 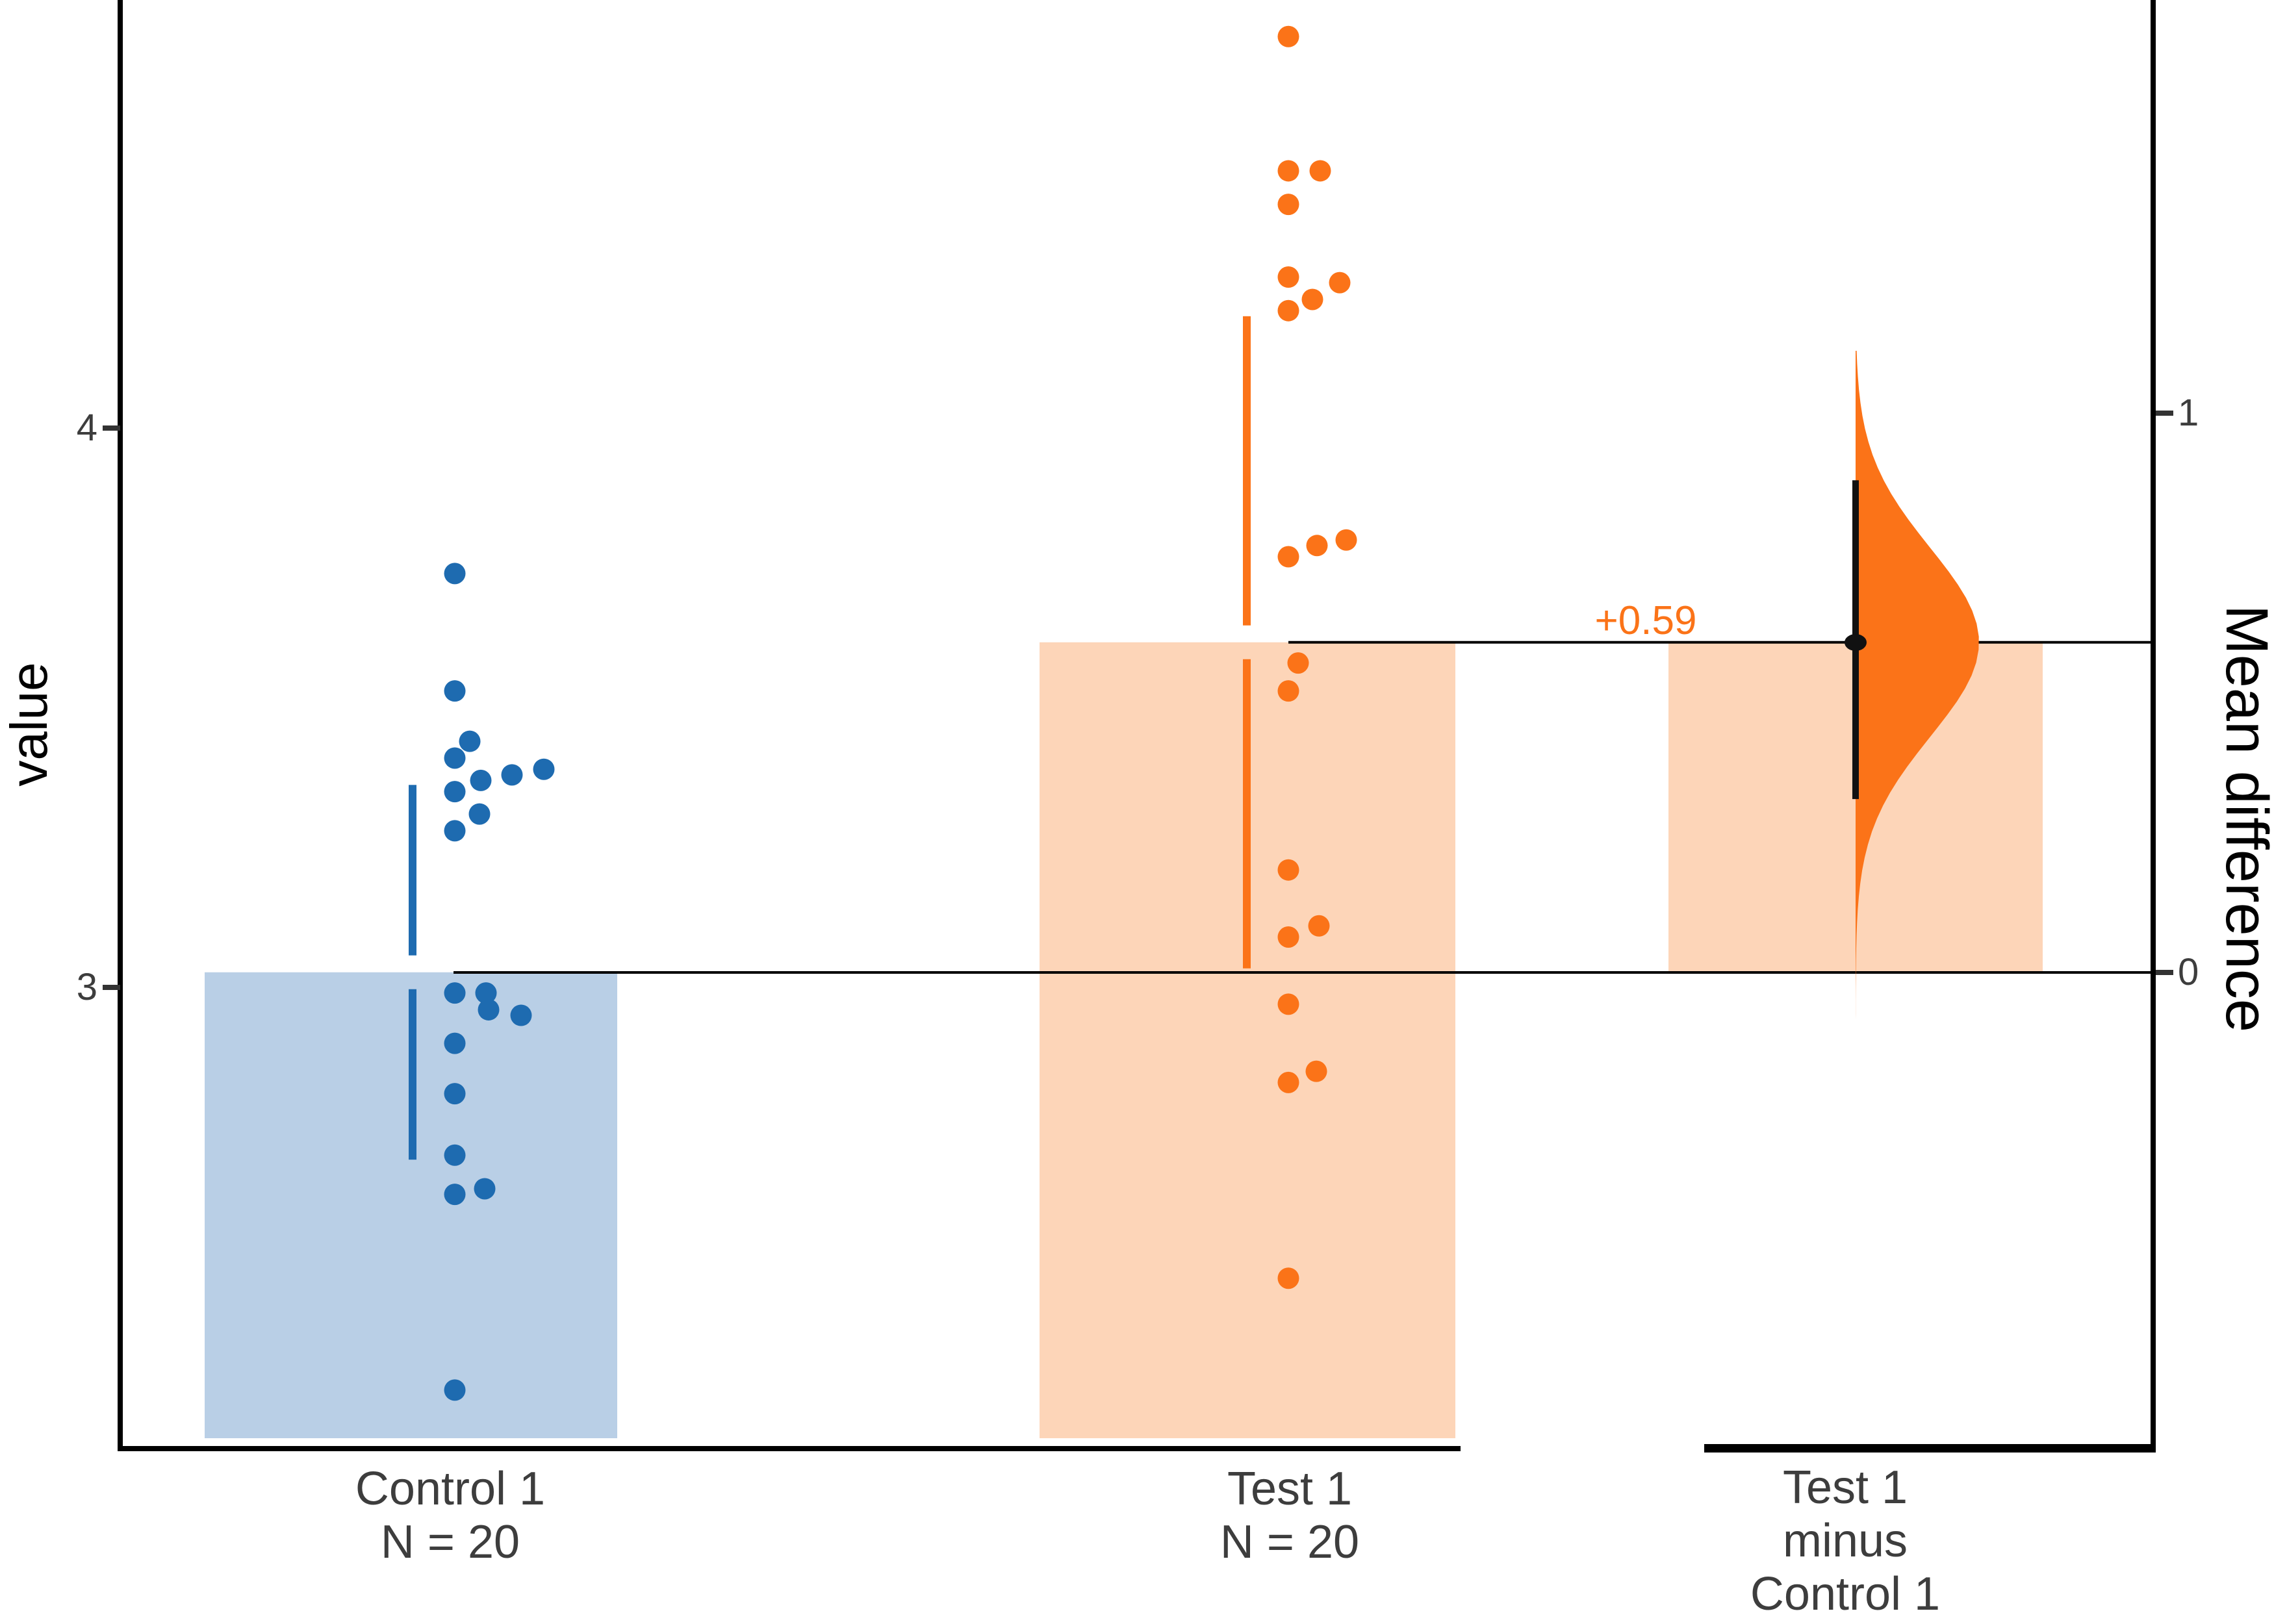 I want to click on test-mean-line, so click(x=1720, y=642).